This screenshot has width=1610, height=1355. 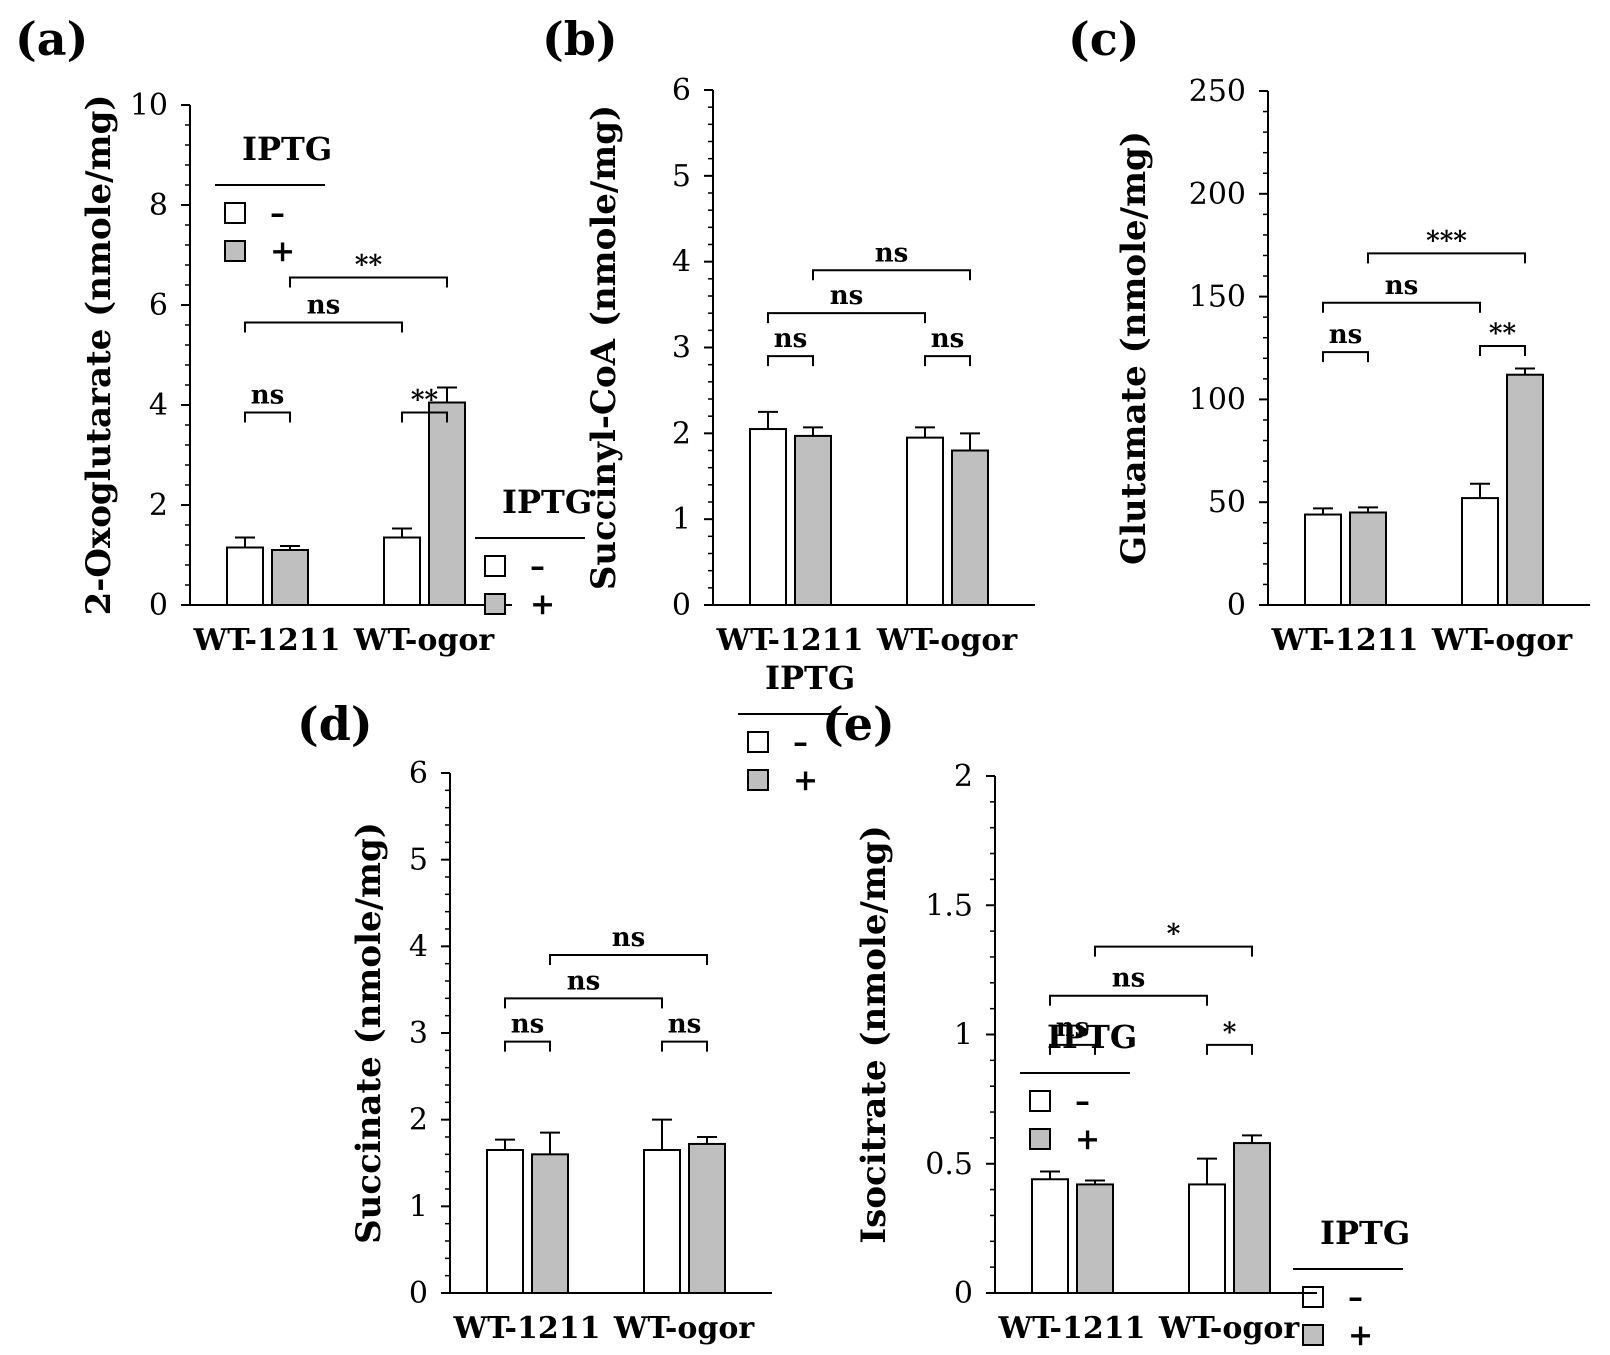 I want to click on panel-label: (d), so click(x=335, y=724).